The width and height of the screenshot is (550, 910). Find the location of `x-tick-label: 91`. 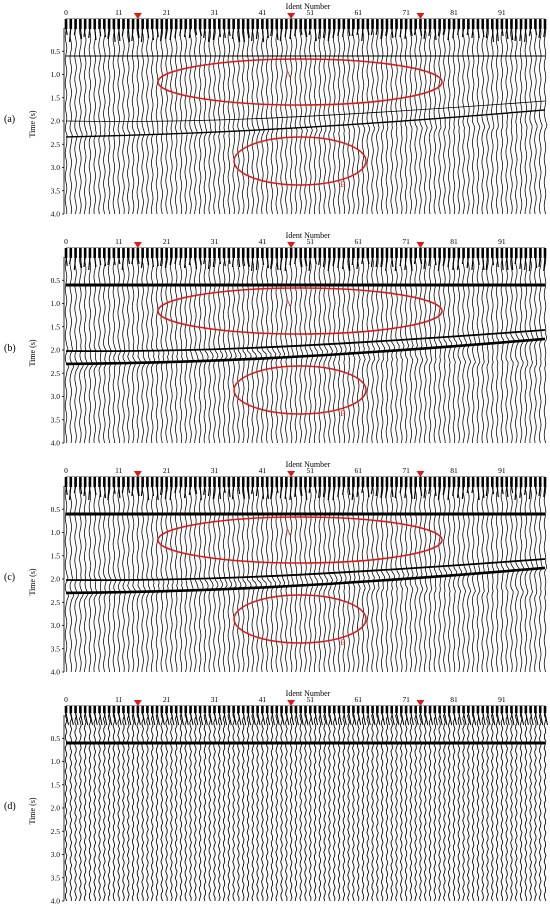

x-tick-label: 91 is located at coordinates (502, 699).